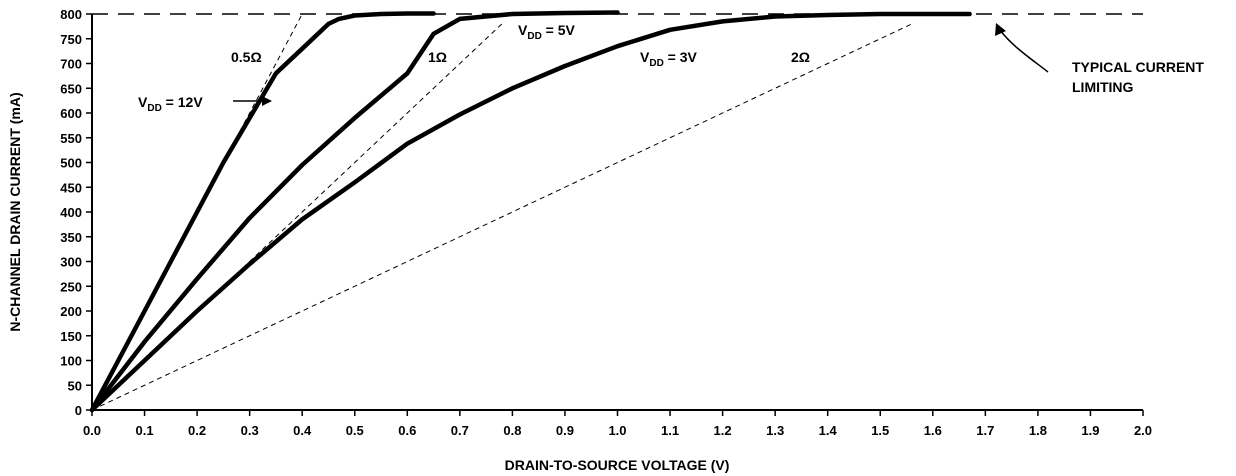 This screenshot has width=1236, height=476. Describe the element at coordinates (71, 138) in the screenshot. I see `y-tick-label: 550` at that location.